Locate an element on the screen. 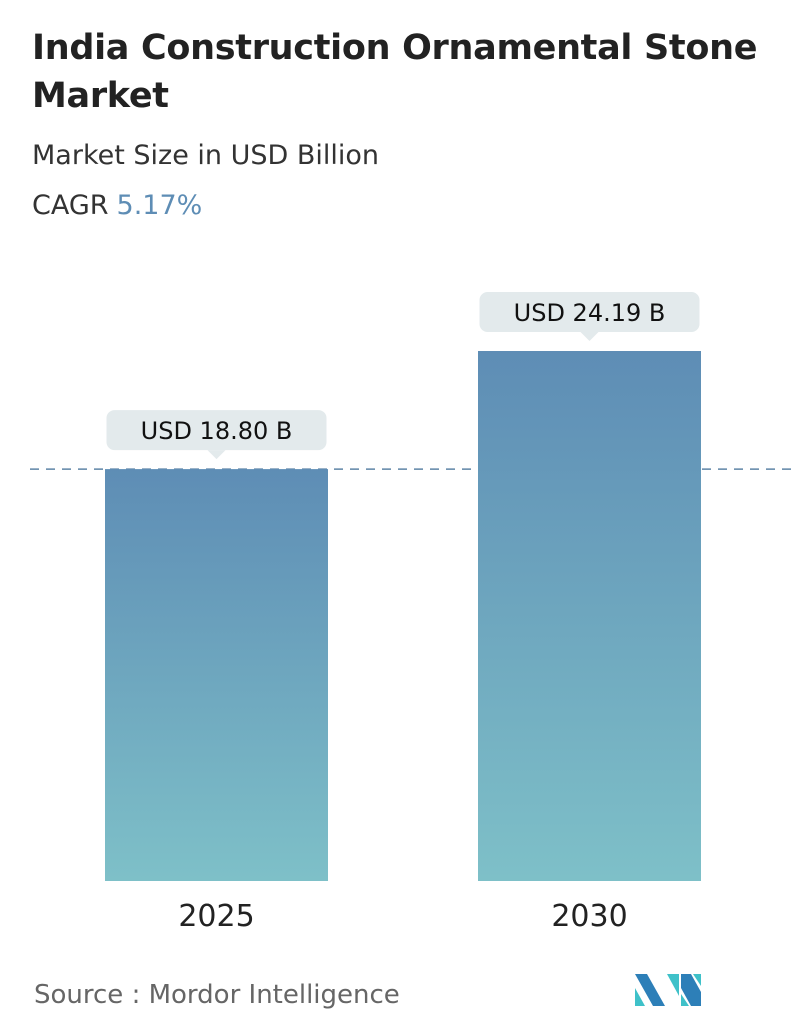  x-tick-label: 2025 is located at coordinates (216, 916).